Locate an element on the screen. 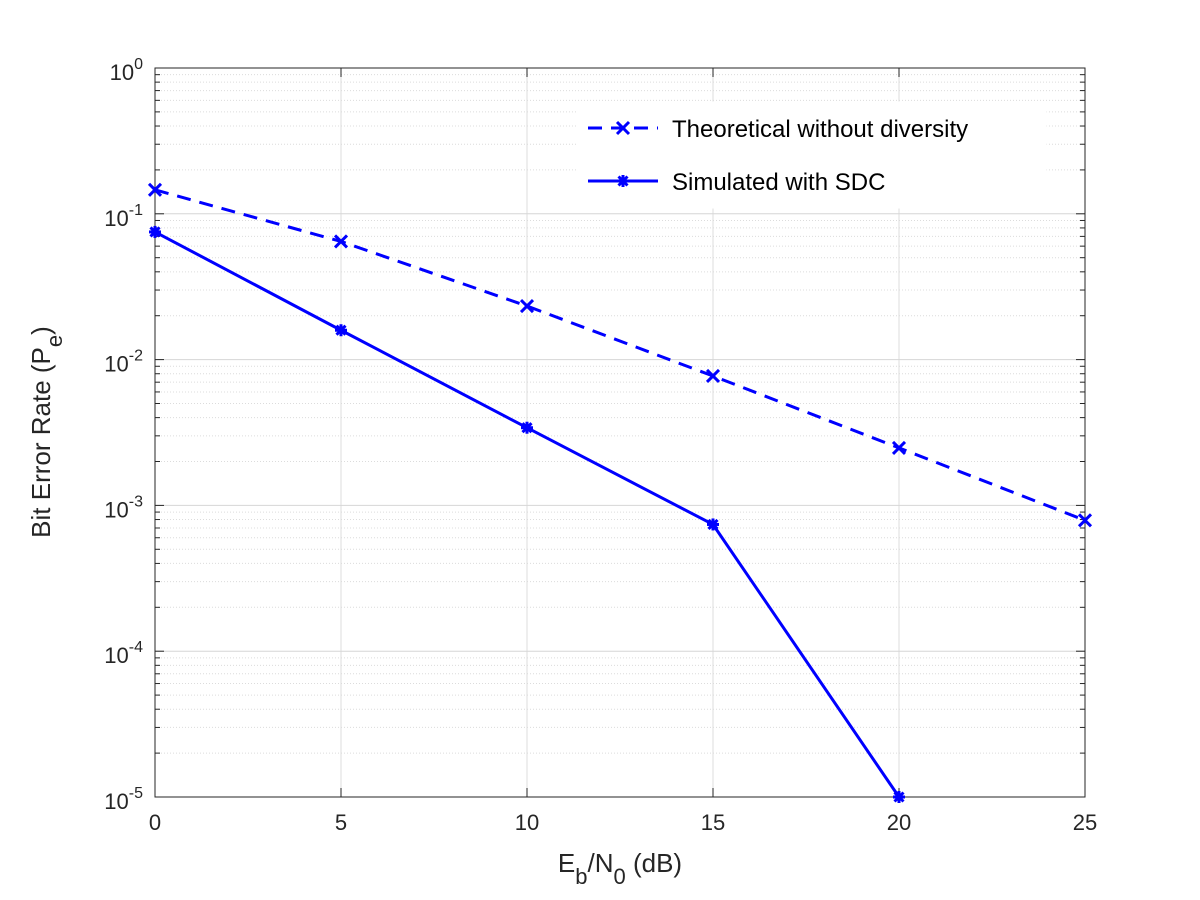 The image size is (1200, 900). legend-label-theoretical: Theoretical without diversity is located at coordinates (820, 129).